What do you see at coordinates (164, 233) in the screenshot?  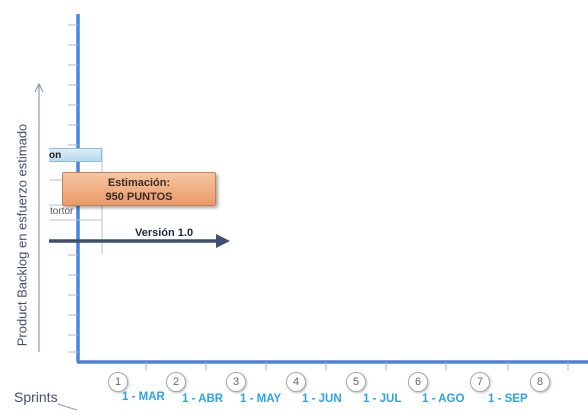 I see `version-label: Versión 1.0` at bounding box center [164, 233].